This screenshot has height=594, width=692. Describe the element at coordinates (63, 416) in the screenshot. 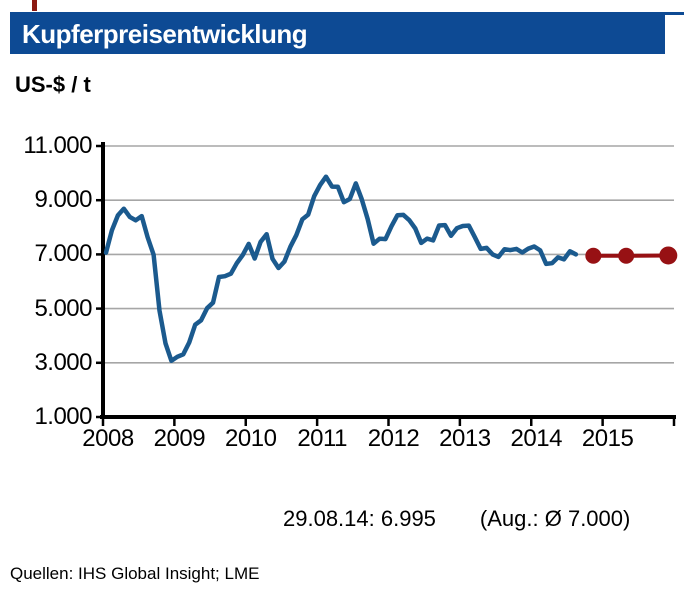

I see `y-axis-tick-label: 1.000` at that location.